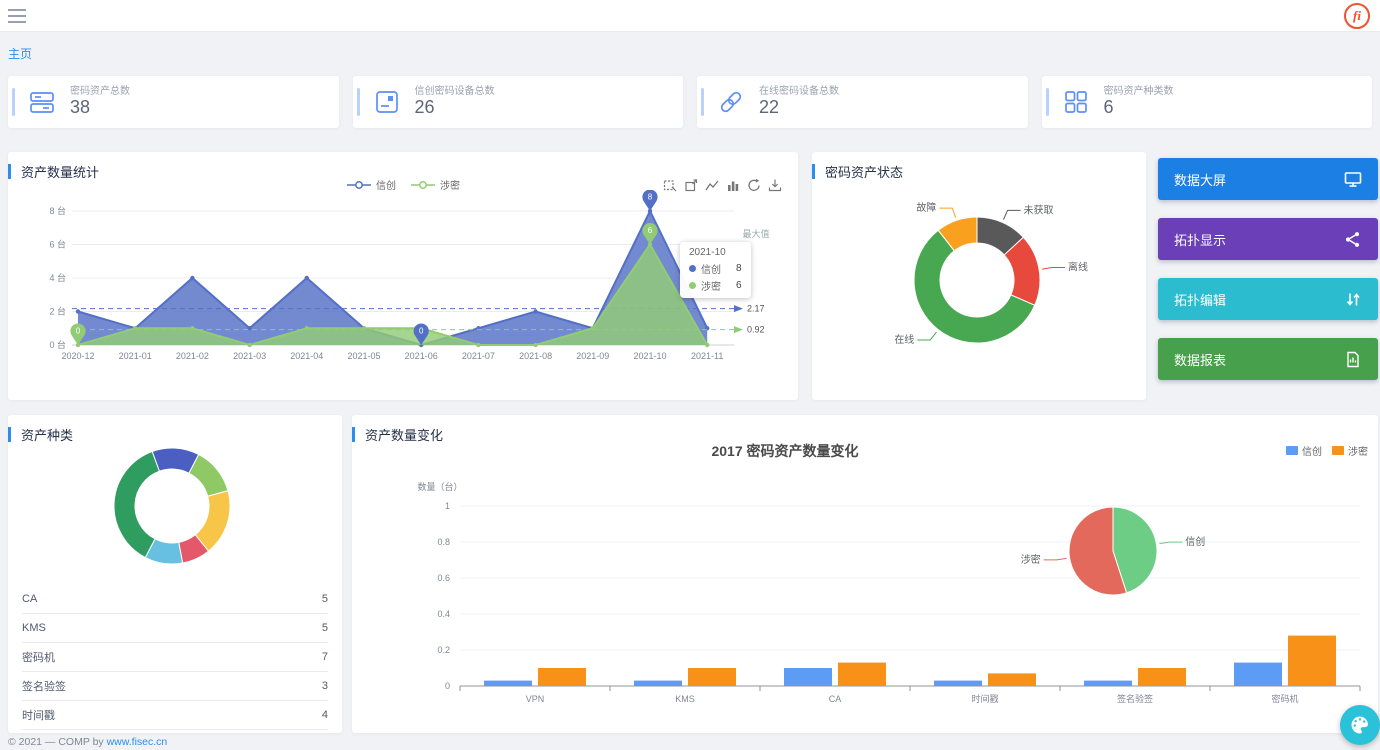 This screenshot has width=1380, height=750. I want to click on device-card-icon, so click(386, 102).